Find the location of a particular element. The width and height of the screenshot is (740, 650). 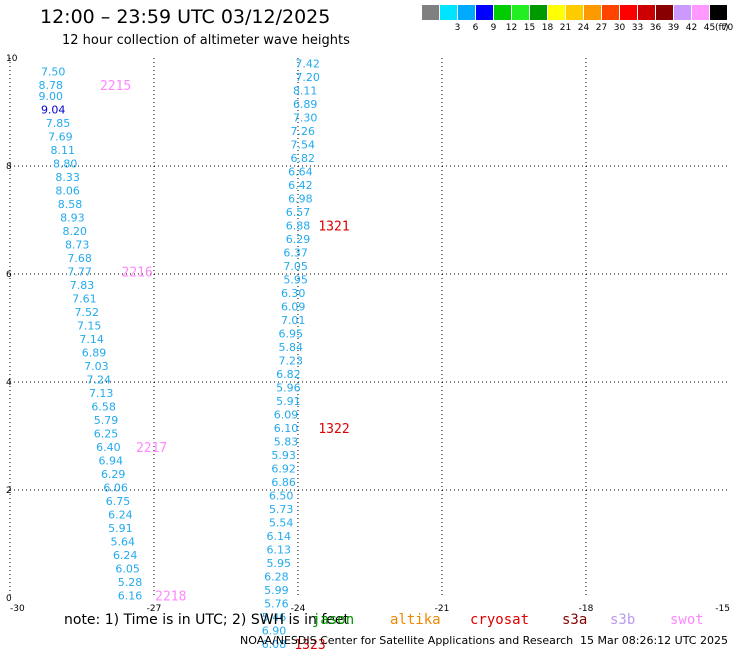

legend-label: 18 is located at coordinates (547, 28).